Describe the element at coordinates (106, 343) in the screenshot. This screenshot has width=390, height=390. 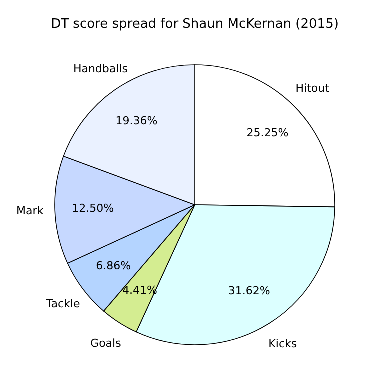
I see `slice-label: Goals` at that location.